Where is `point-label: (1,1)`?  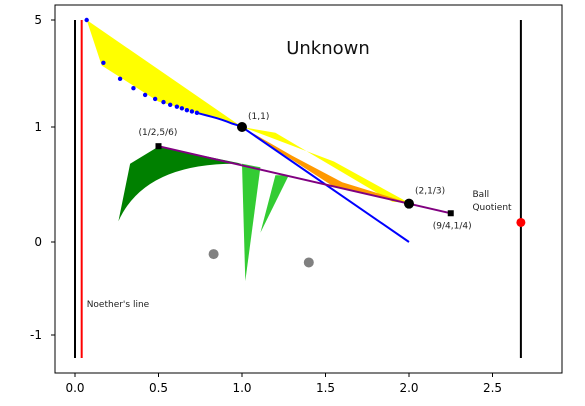 point-label: (1,1) is located at coordinates (258, 117).